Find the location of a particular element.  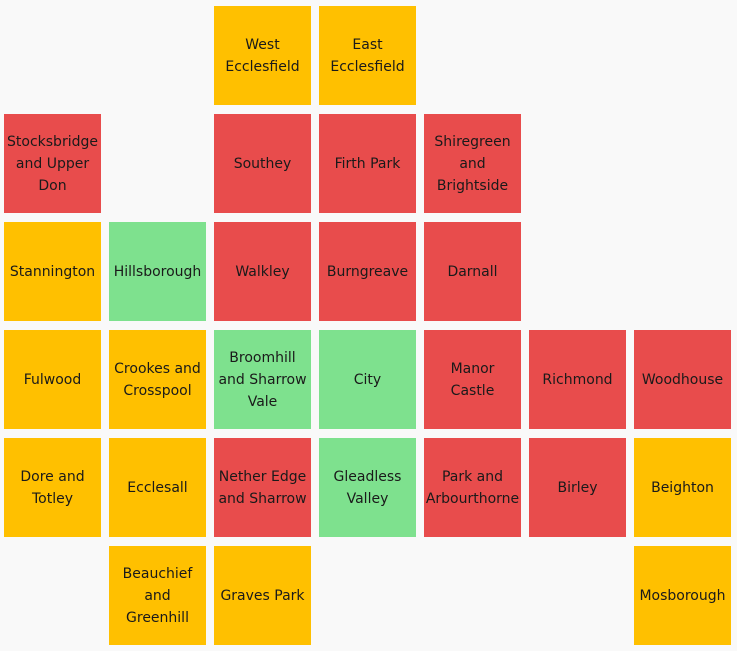

ward-tile-label: East Ecclesfield is located at coordinates (367, 55).